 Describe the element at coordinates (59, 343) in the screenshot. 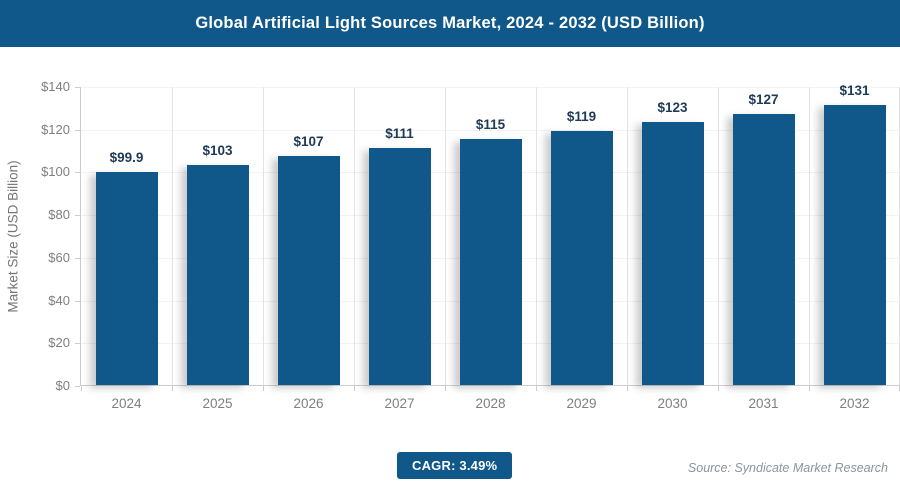

I see `y-tick-label: $20` at that location.